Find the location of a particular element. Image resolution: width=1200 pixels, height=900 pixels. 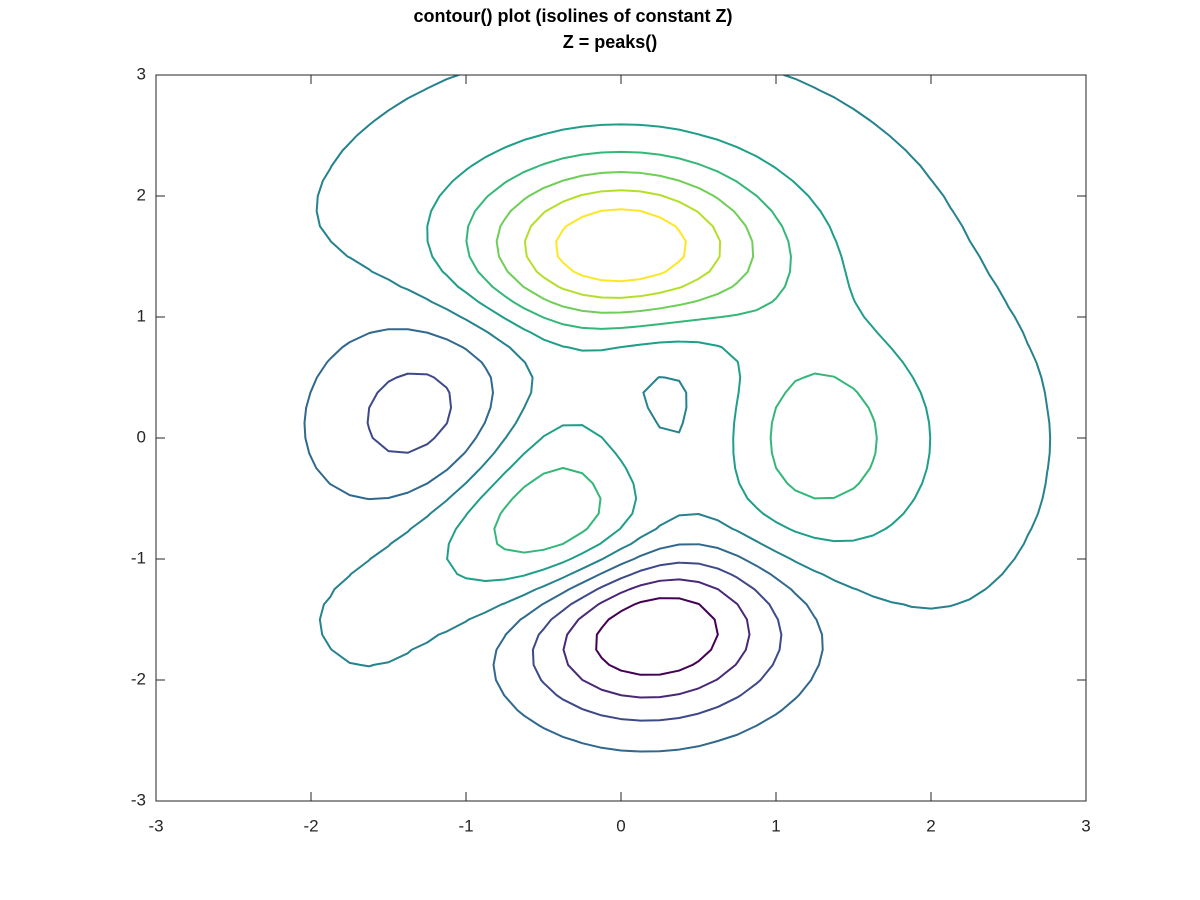

x-tick-label: 1 is located at coordinates (775, 825).